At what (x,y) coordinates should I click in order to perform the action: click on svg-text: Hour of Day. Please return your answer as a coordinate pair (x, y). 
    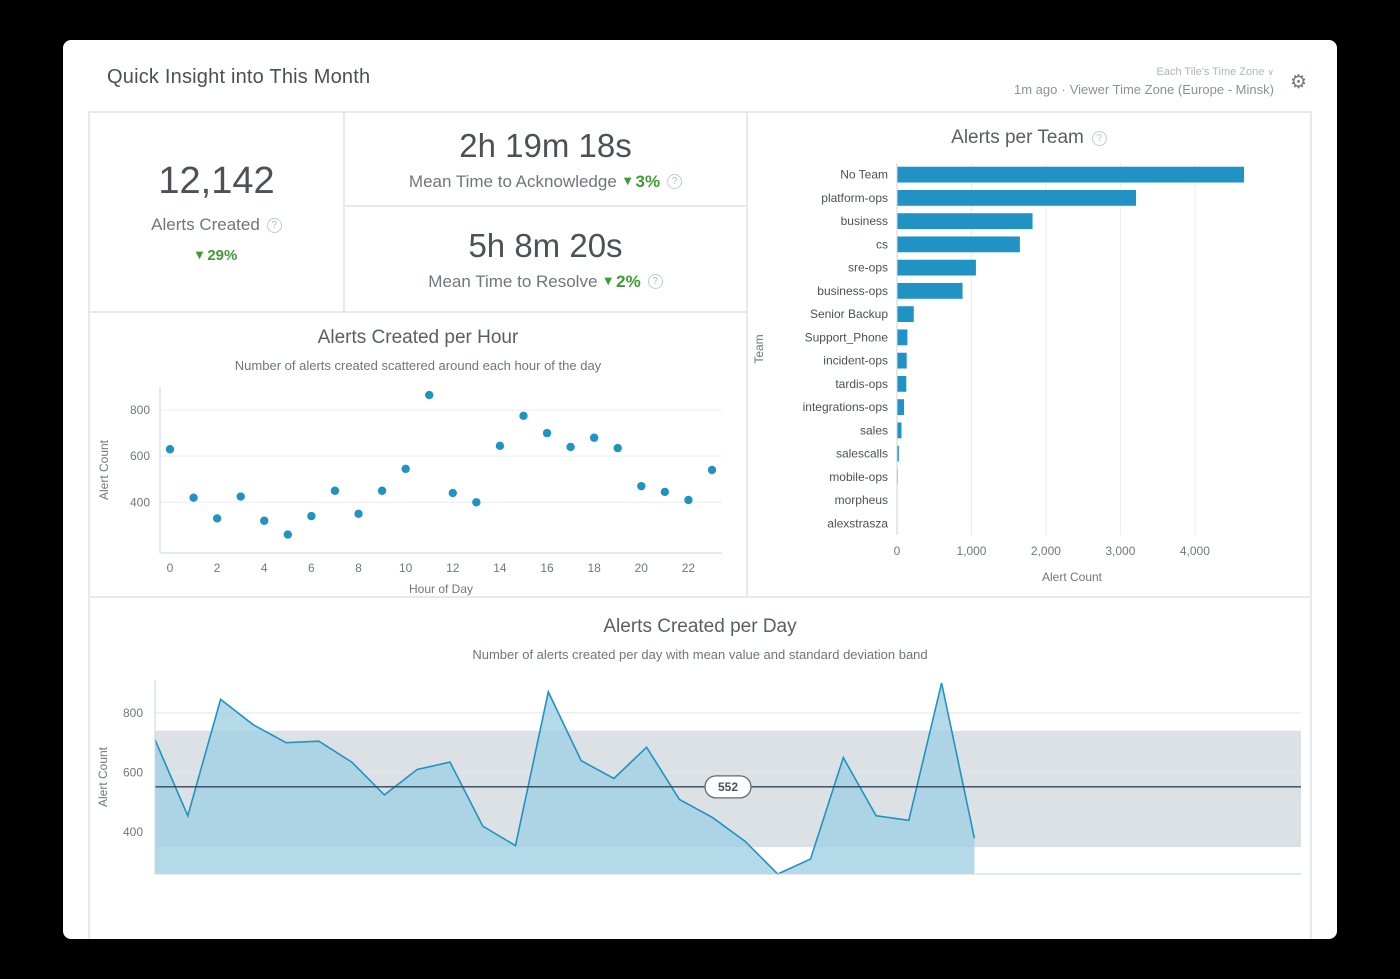
    Looking at the image, I should click on (441, 589).